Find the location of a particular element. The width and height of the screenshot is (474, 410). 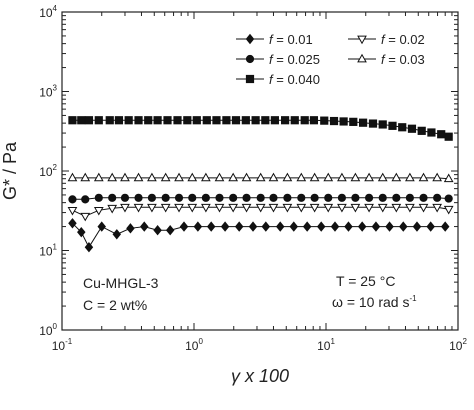

y-tick-label: 10³ is located at coordinates (48, 92).